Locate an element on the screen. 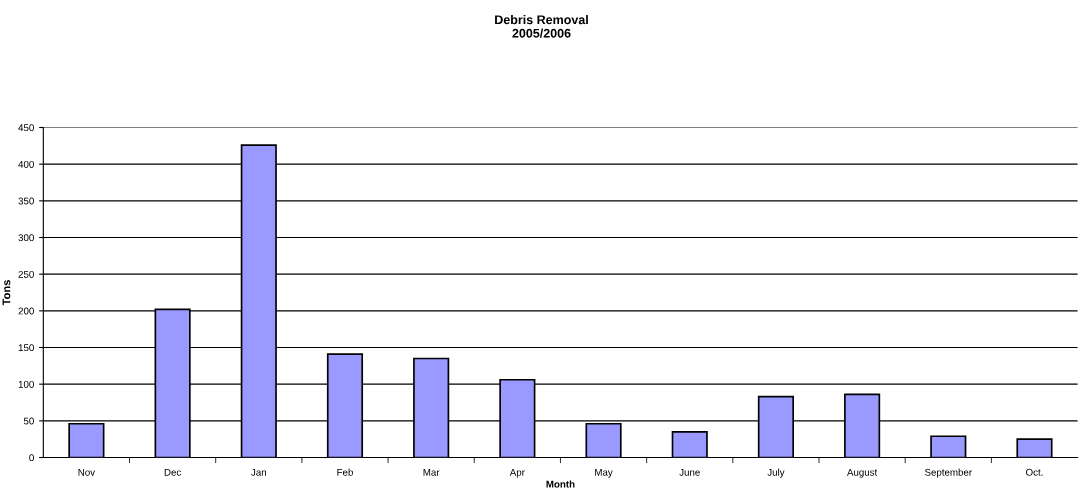 This screenshot has height=500, width=1083. y-tick-label: 400 is located at coordinates (26, 164).